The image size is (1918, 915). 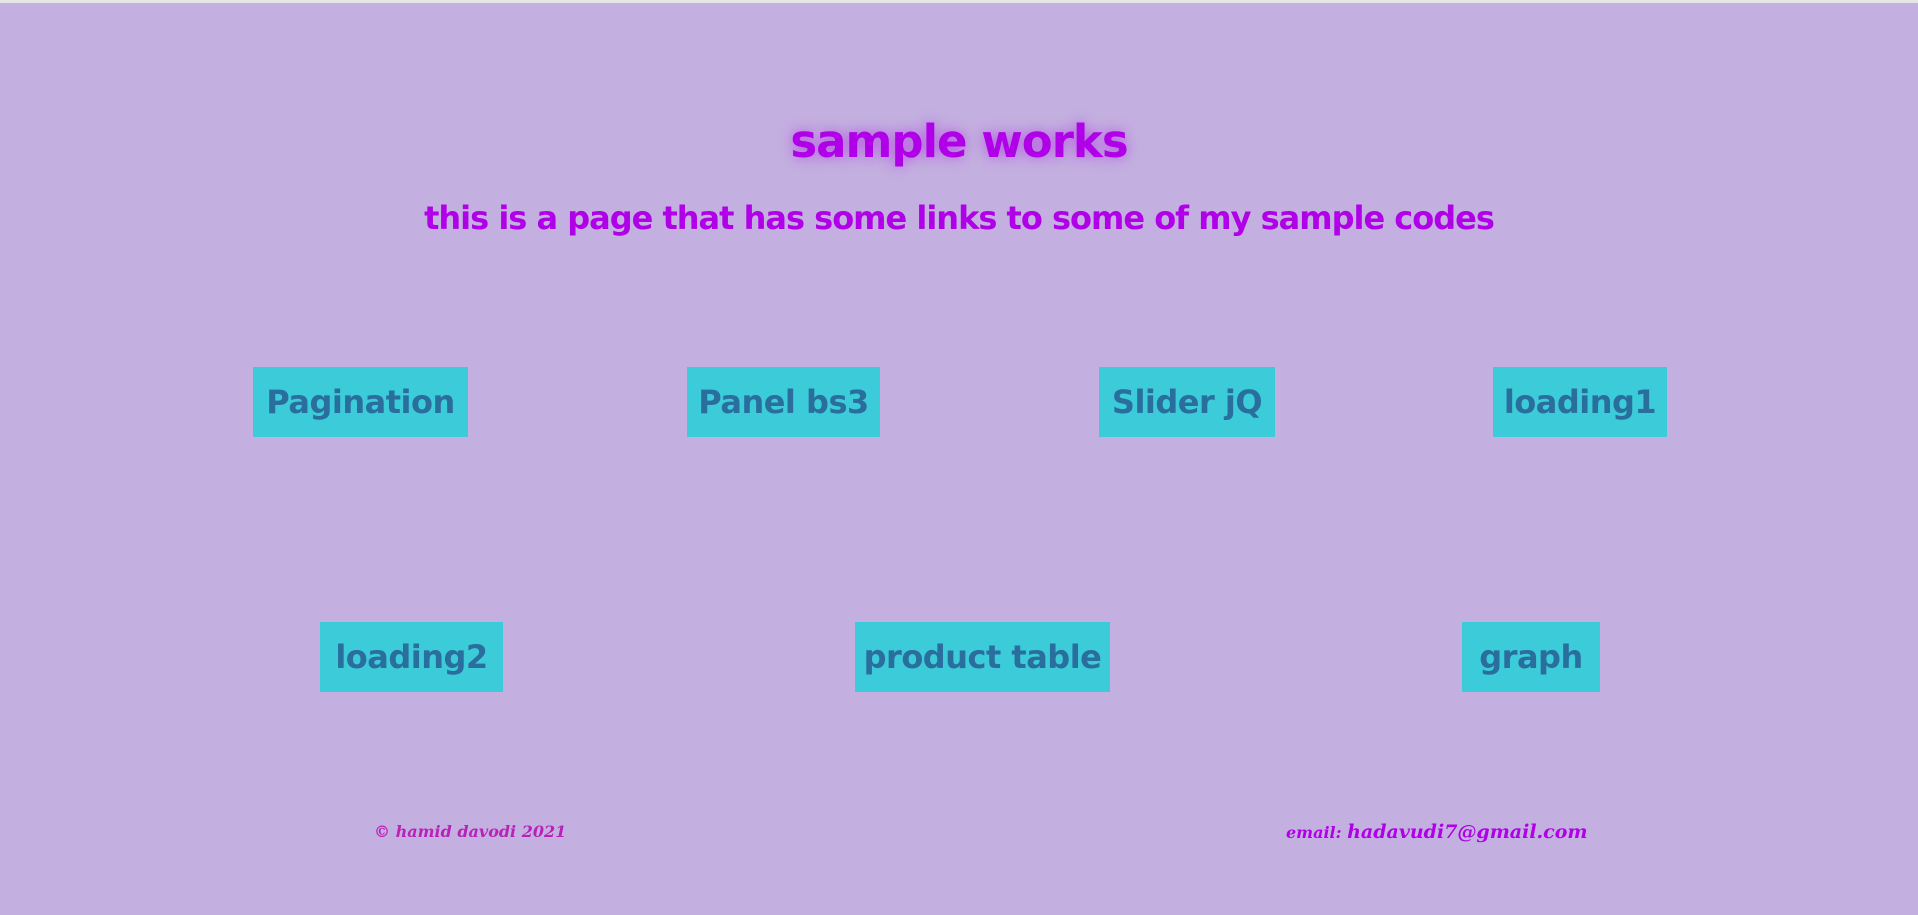 What do you see at coordinates (783, 402) in the screenshot?
I see `panel-bs3-link-button: Panel bs3` at bounding box center [783, 402].